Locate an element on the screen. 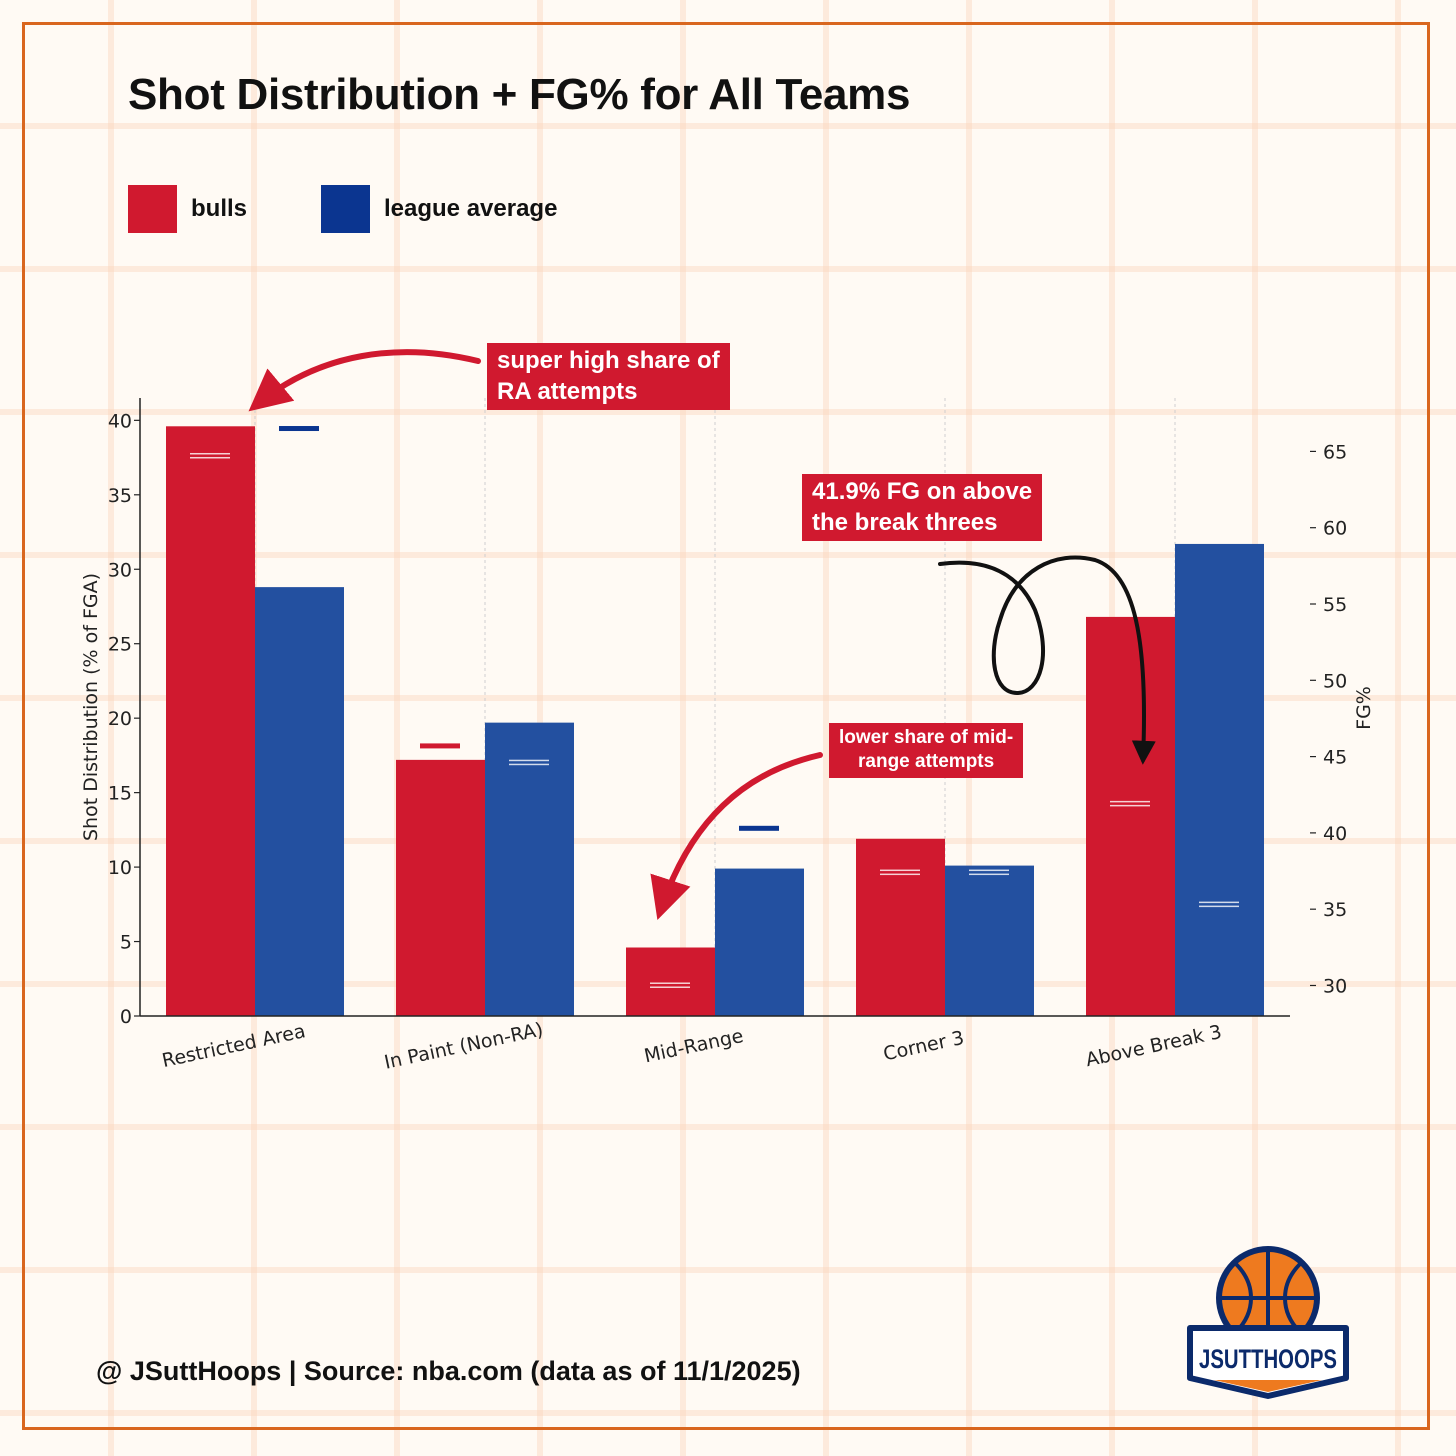 The height and width of the screenshot is (1456, 1456). logo-banner-stripe is located at coordinates (1268, 1386).